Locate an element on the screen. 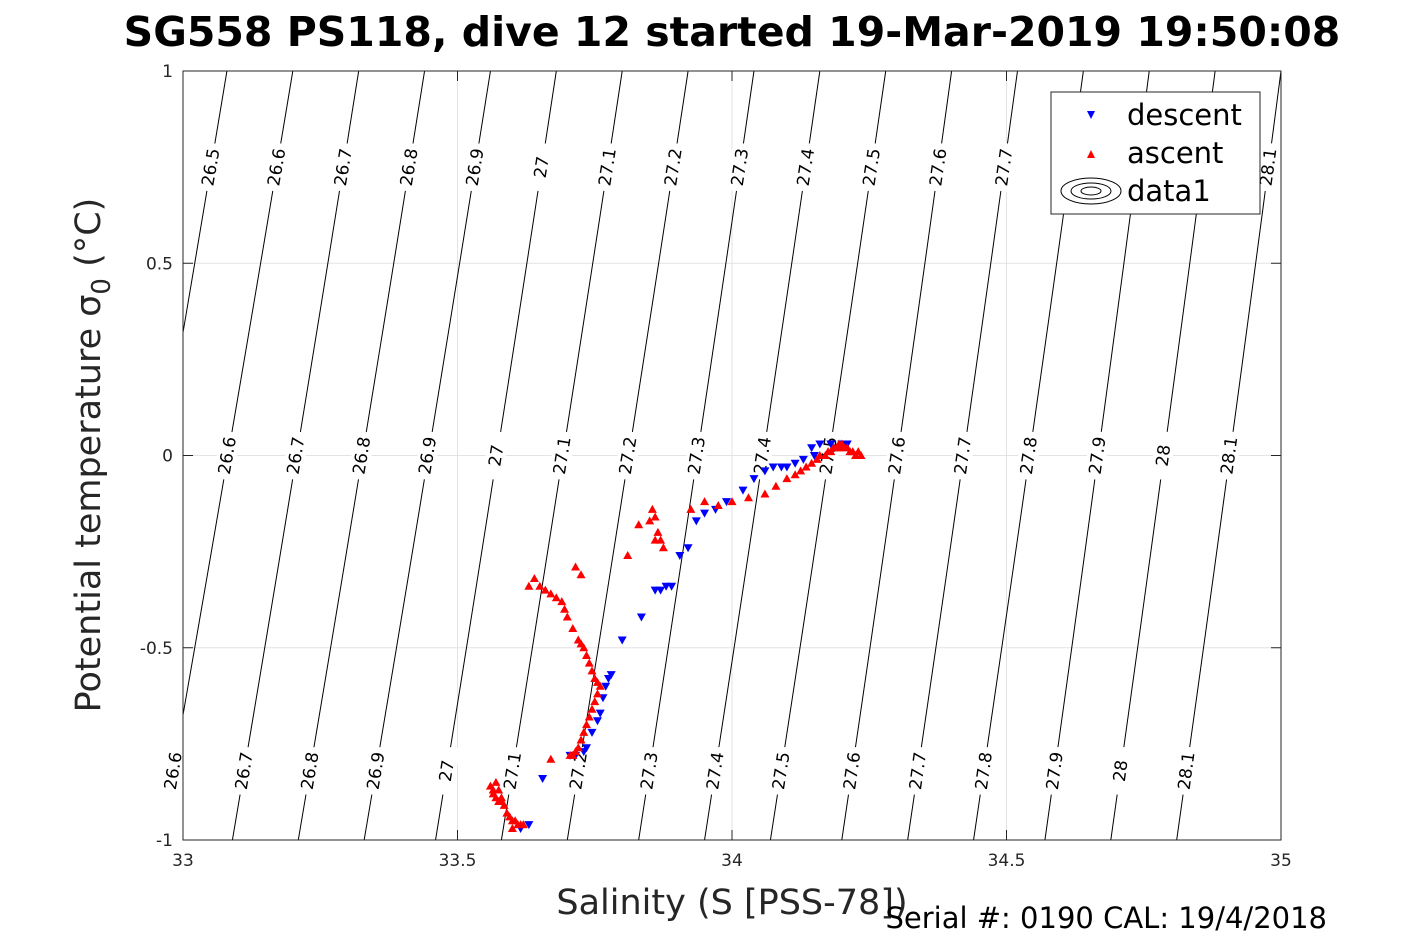 The image size is (1417, 945). density-contour-label: 27.1 is located at coordinates (562, 455).